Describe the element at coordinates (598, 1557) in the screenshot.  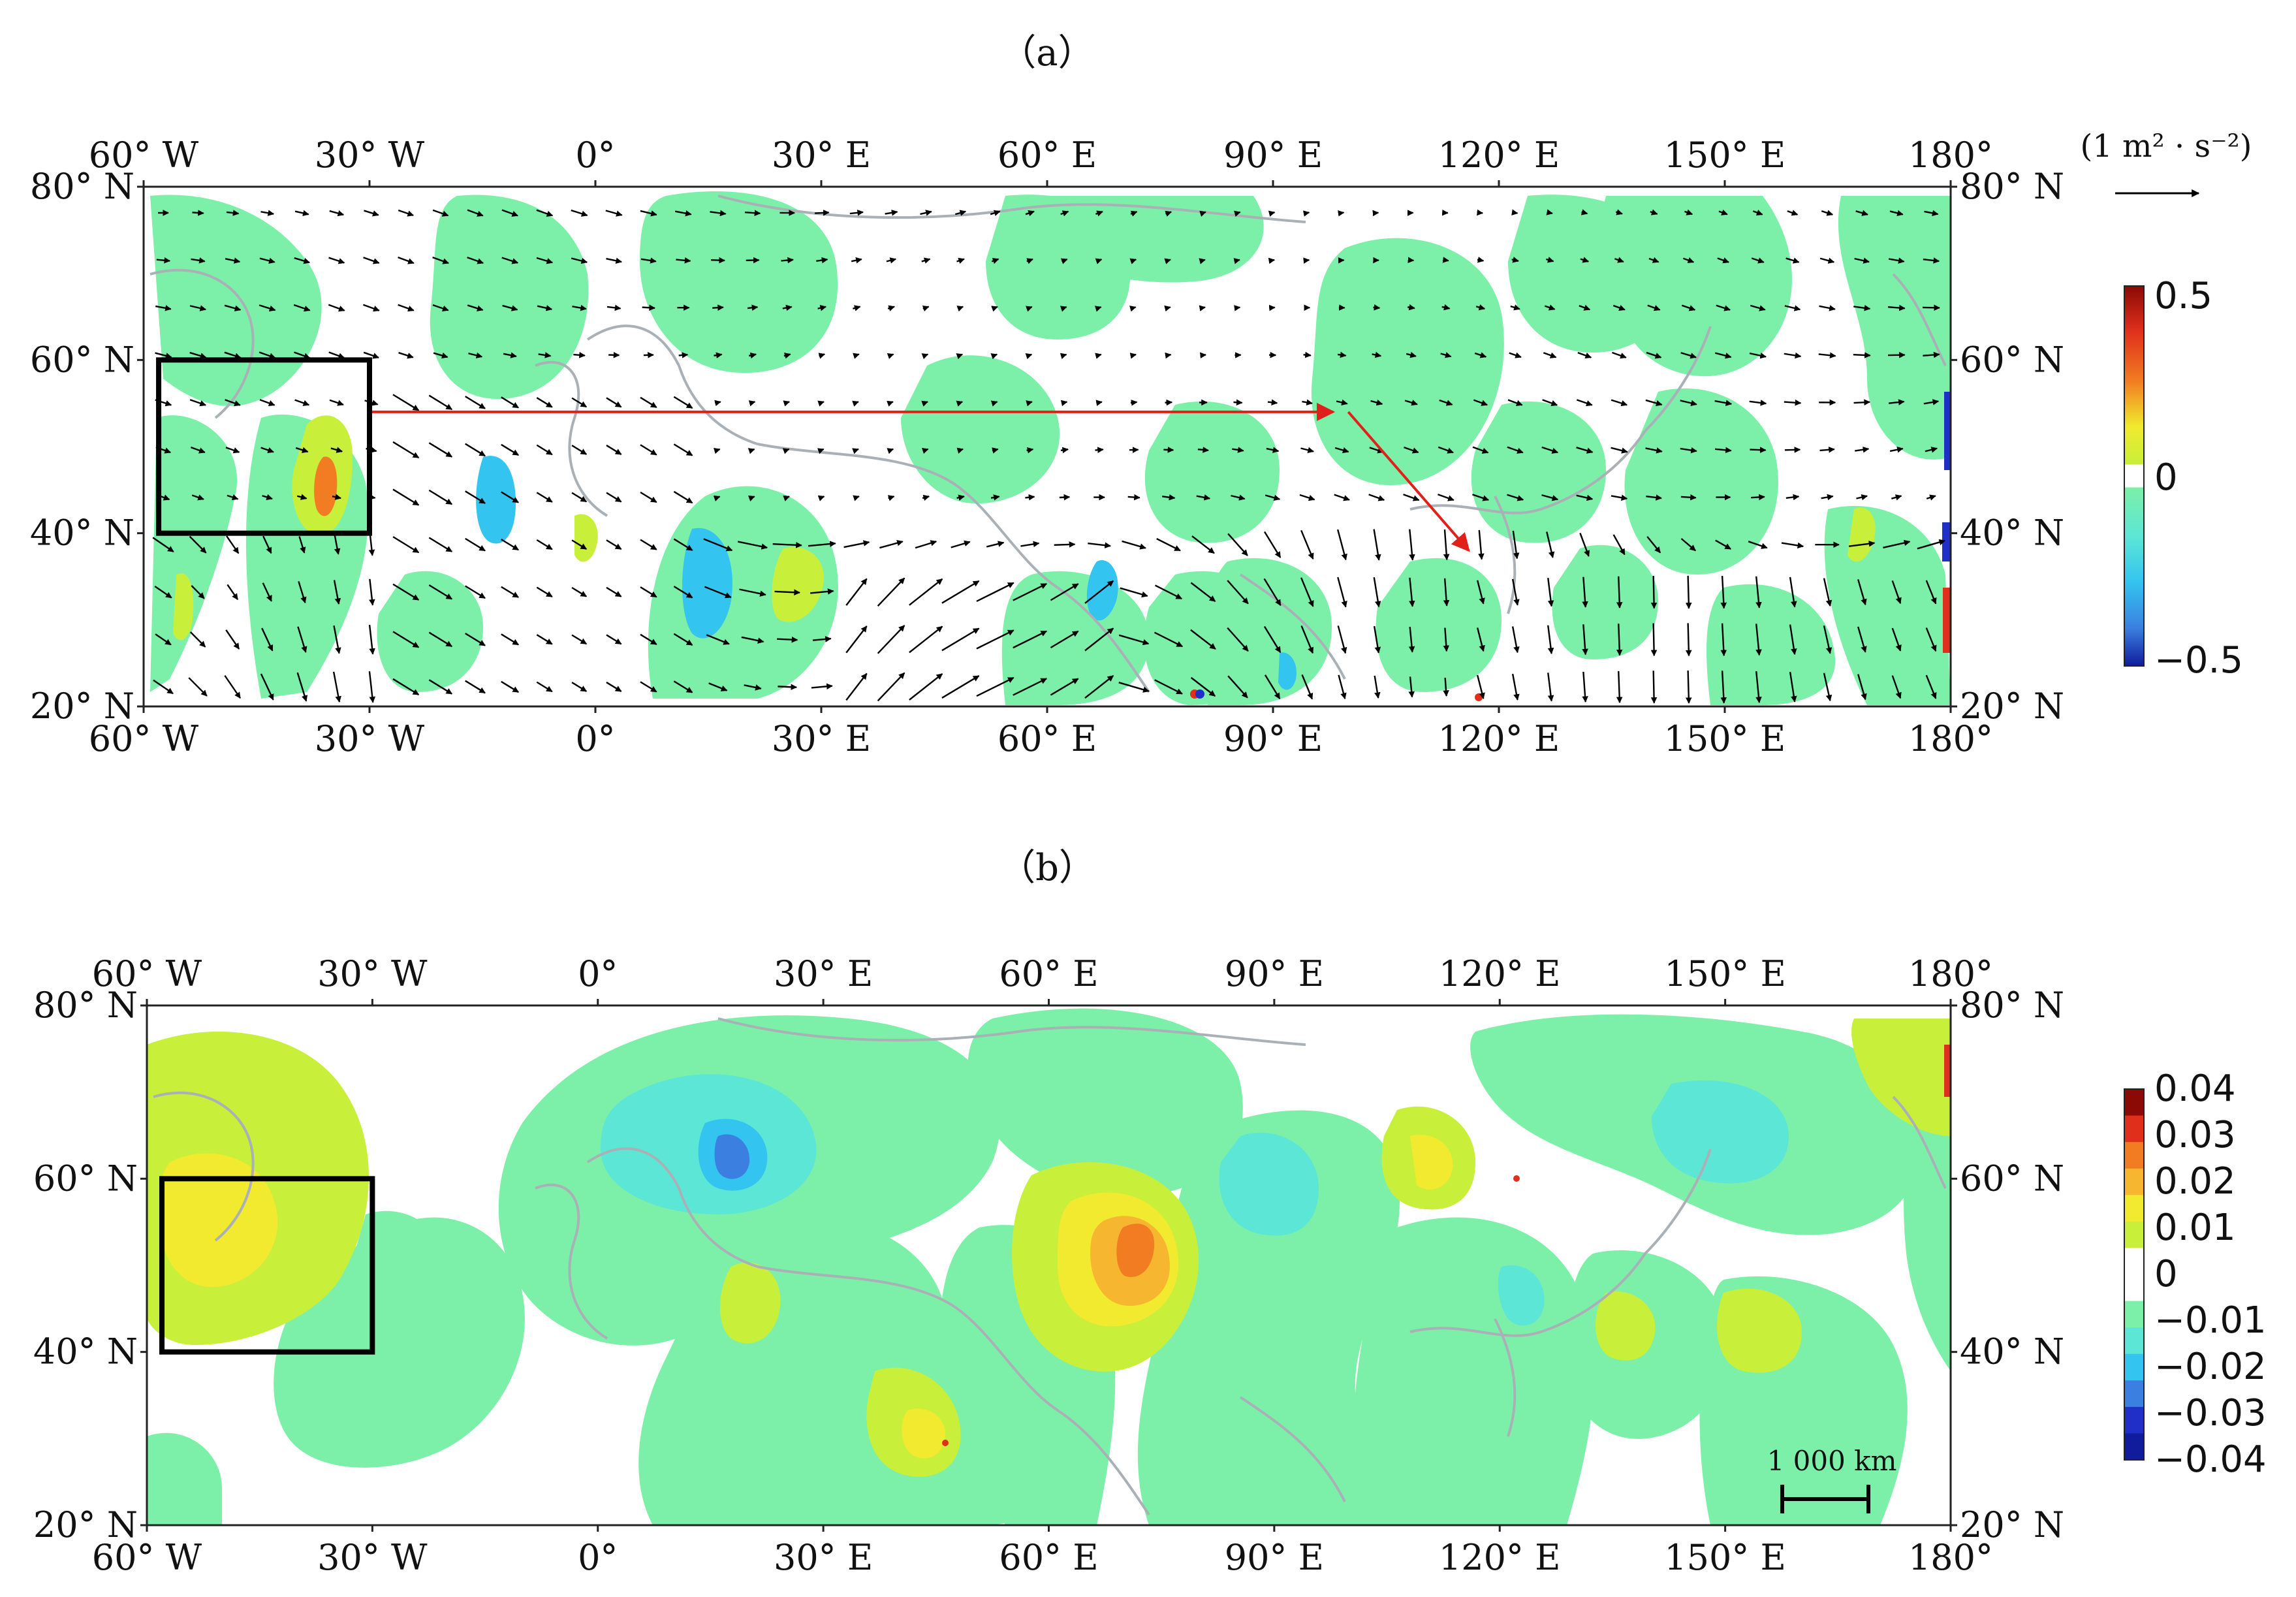
I see `lon-tick-label-bottom: 0°` at that location.